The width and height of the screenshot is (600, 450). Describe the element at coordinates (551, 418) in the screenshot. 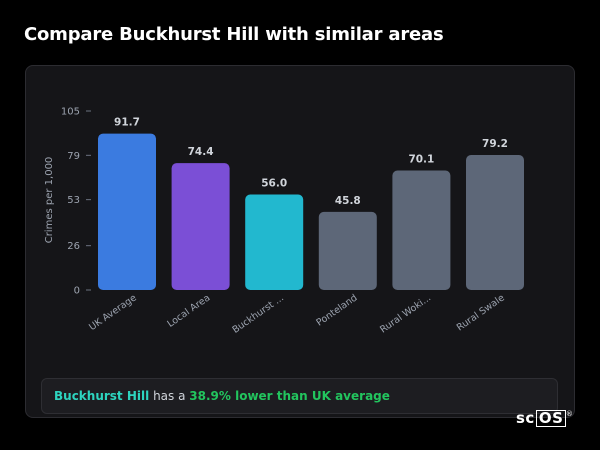

I see `logo-boxed: OS` at that location.